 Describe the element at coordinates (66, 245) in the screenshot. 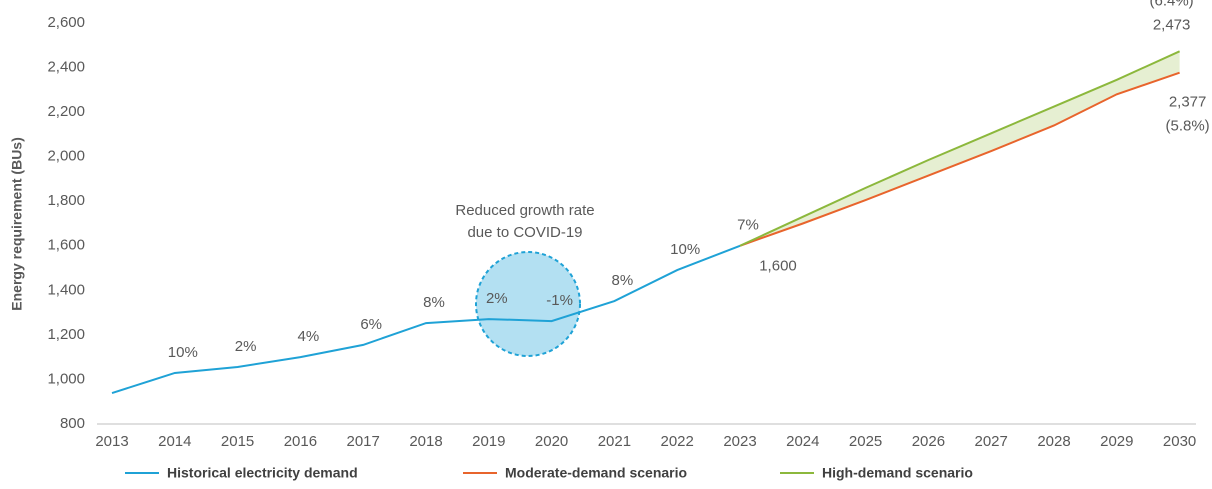

I see `y-tick-label: 1,600` at that location.